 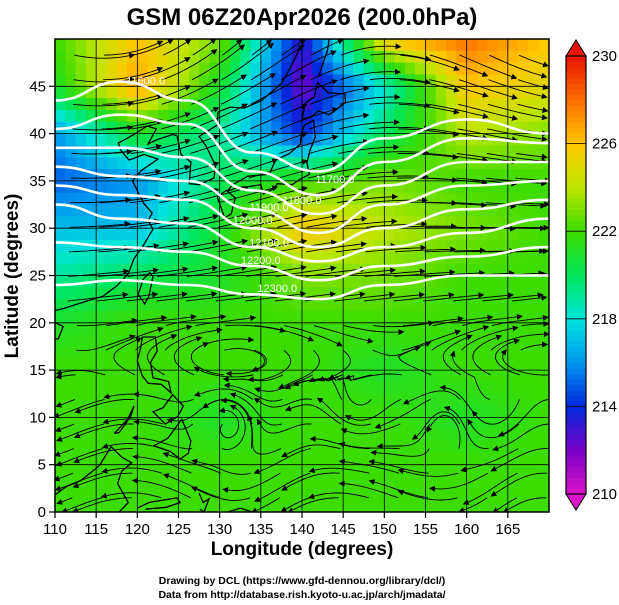 What do you see at coordinates (159, 503) in the screenshot?
I see `coastline-sulawesi-north` at bounding box center [159, 503].